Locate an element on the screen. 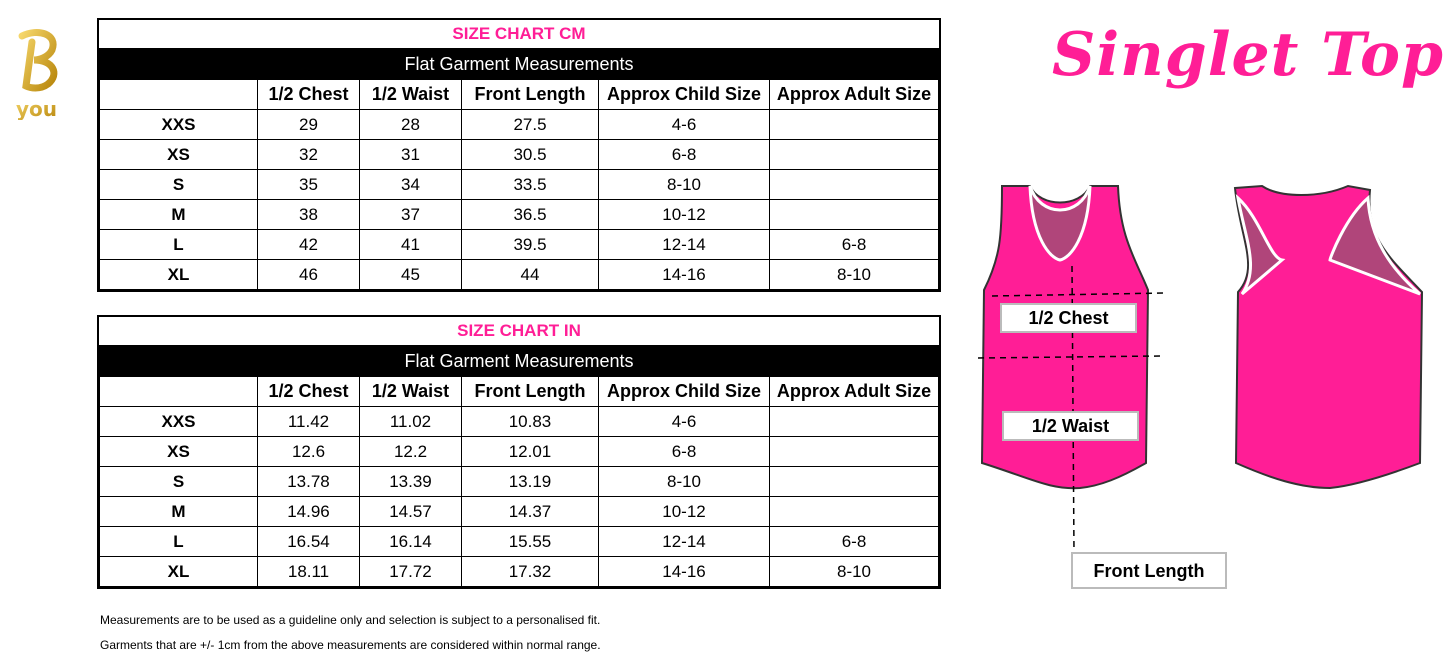 Image resolution: width=1445 pixels, height=664 pixels. value-cell: 27.5 is located at coordinates (530, 124).